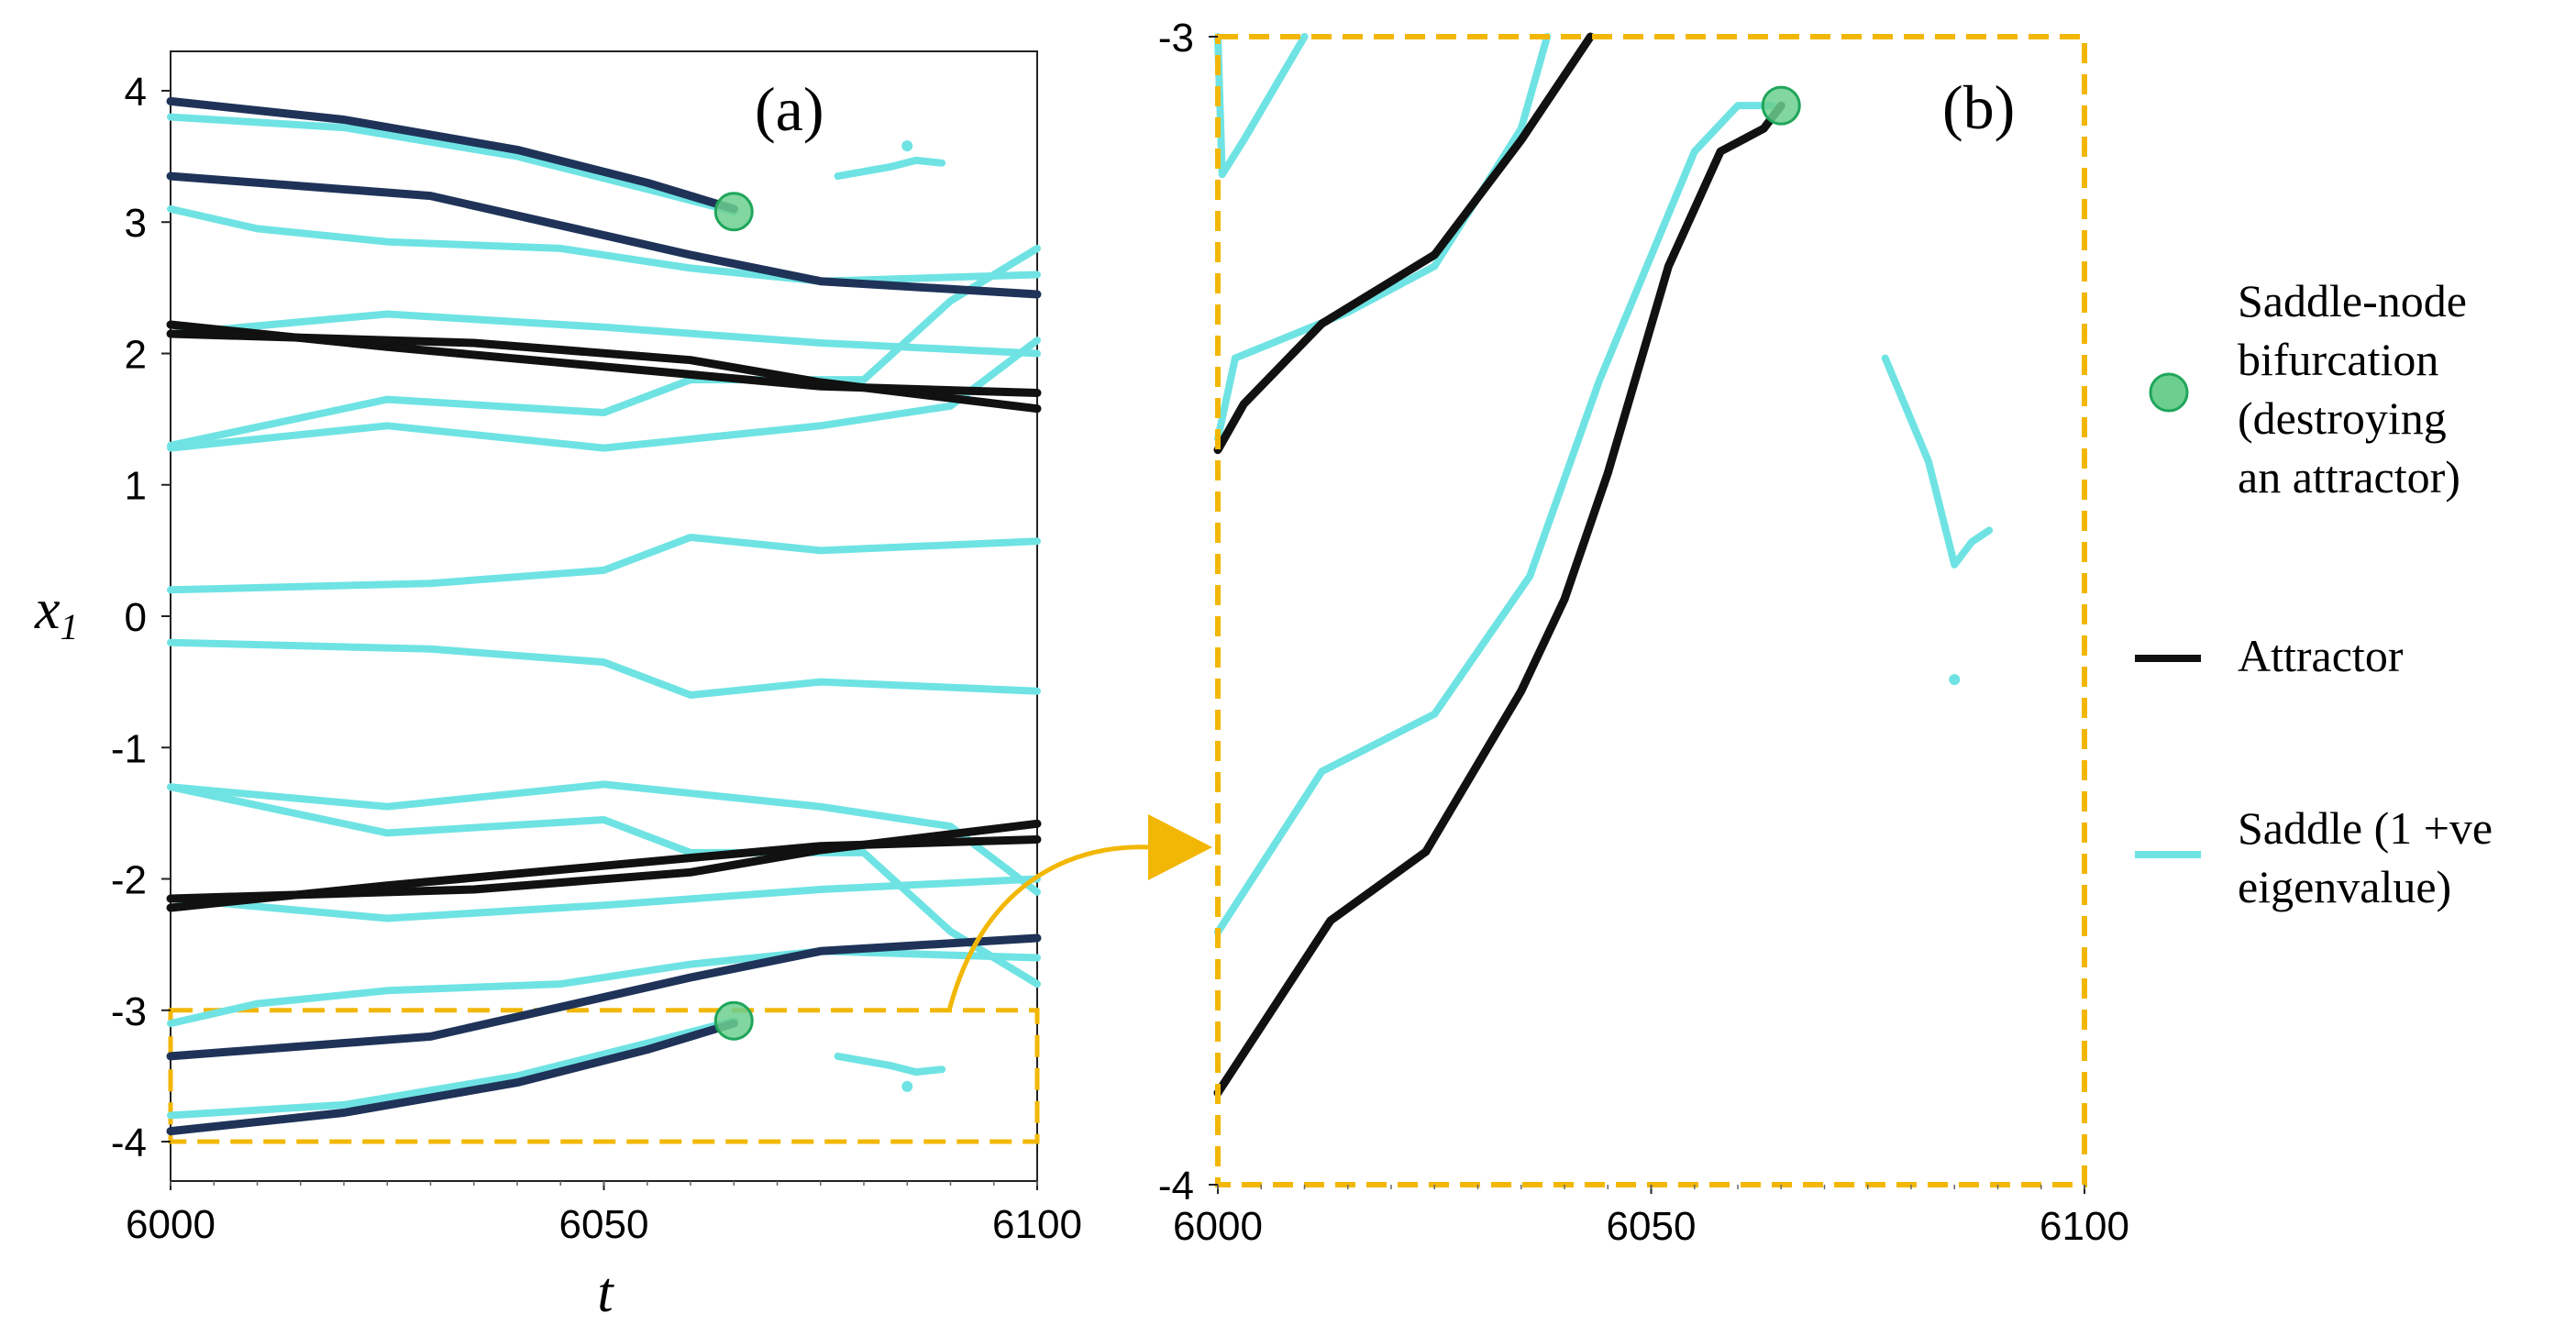 This screenshot has height=1336, width=2576. I want to click on legend-attractor: Attractor, so click(2269, 655).